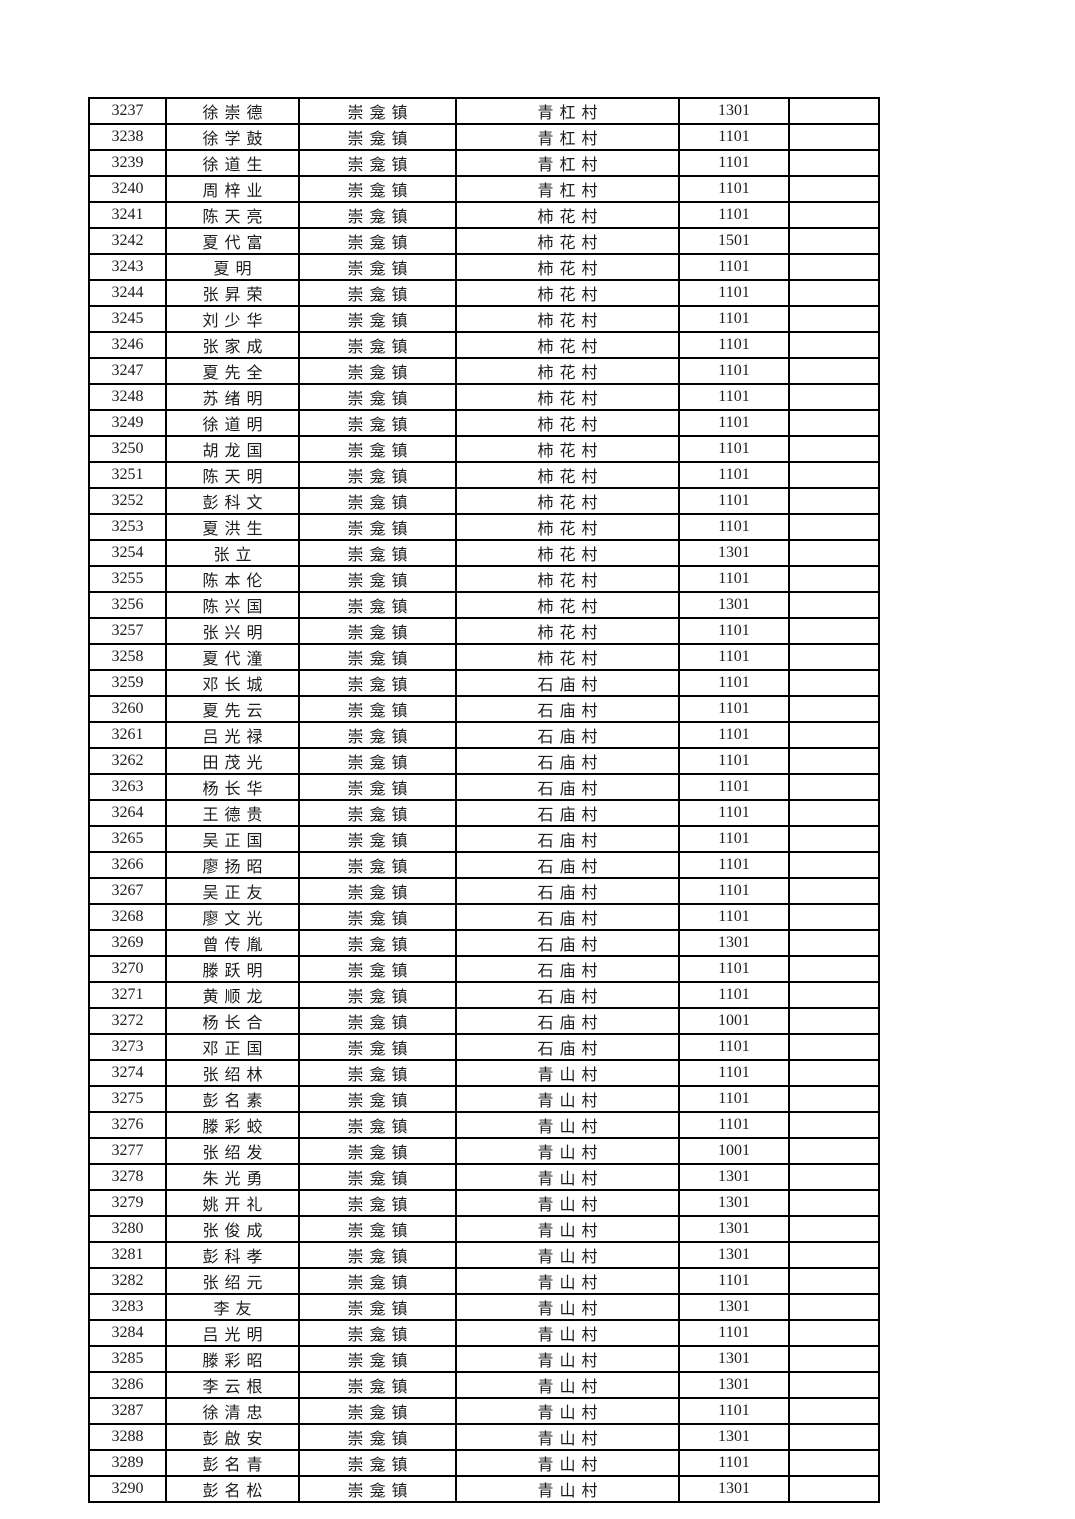 The height and width of the screenshot is (1519, 1075). Describe the element at coordinates (232, 891) in the screenshot. I see `name-cell: 吴正友` at that location.